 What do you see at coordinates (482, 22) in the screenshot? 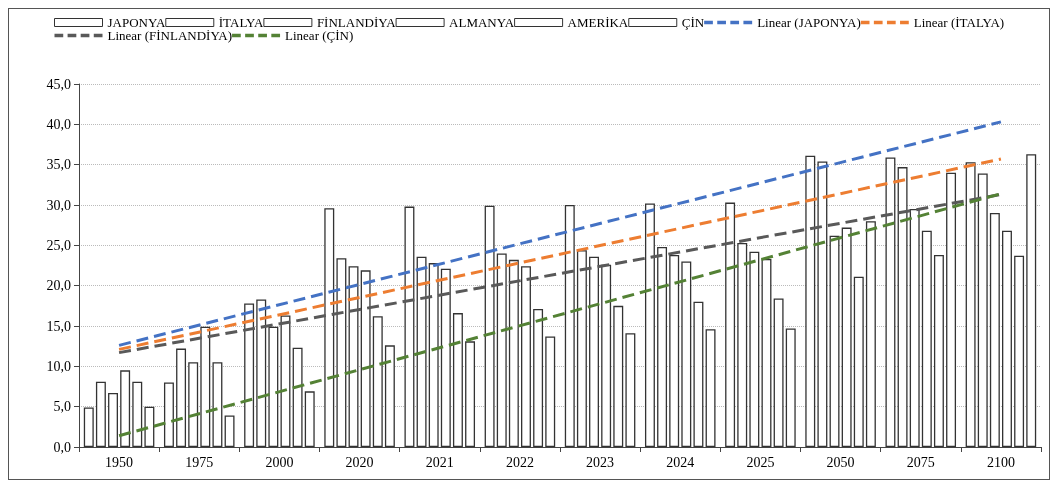
I see `legend-label: ALMANYA` at bounding box center [482, 22].